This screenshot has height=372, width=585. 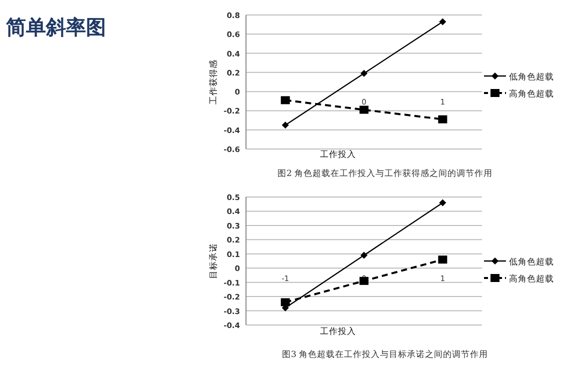 I want to click on text: 简单斜率图, so click(x=55, y=27).